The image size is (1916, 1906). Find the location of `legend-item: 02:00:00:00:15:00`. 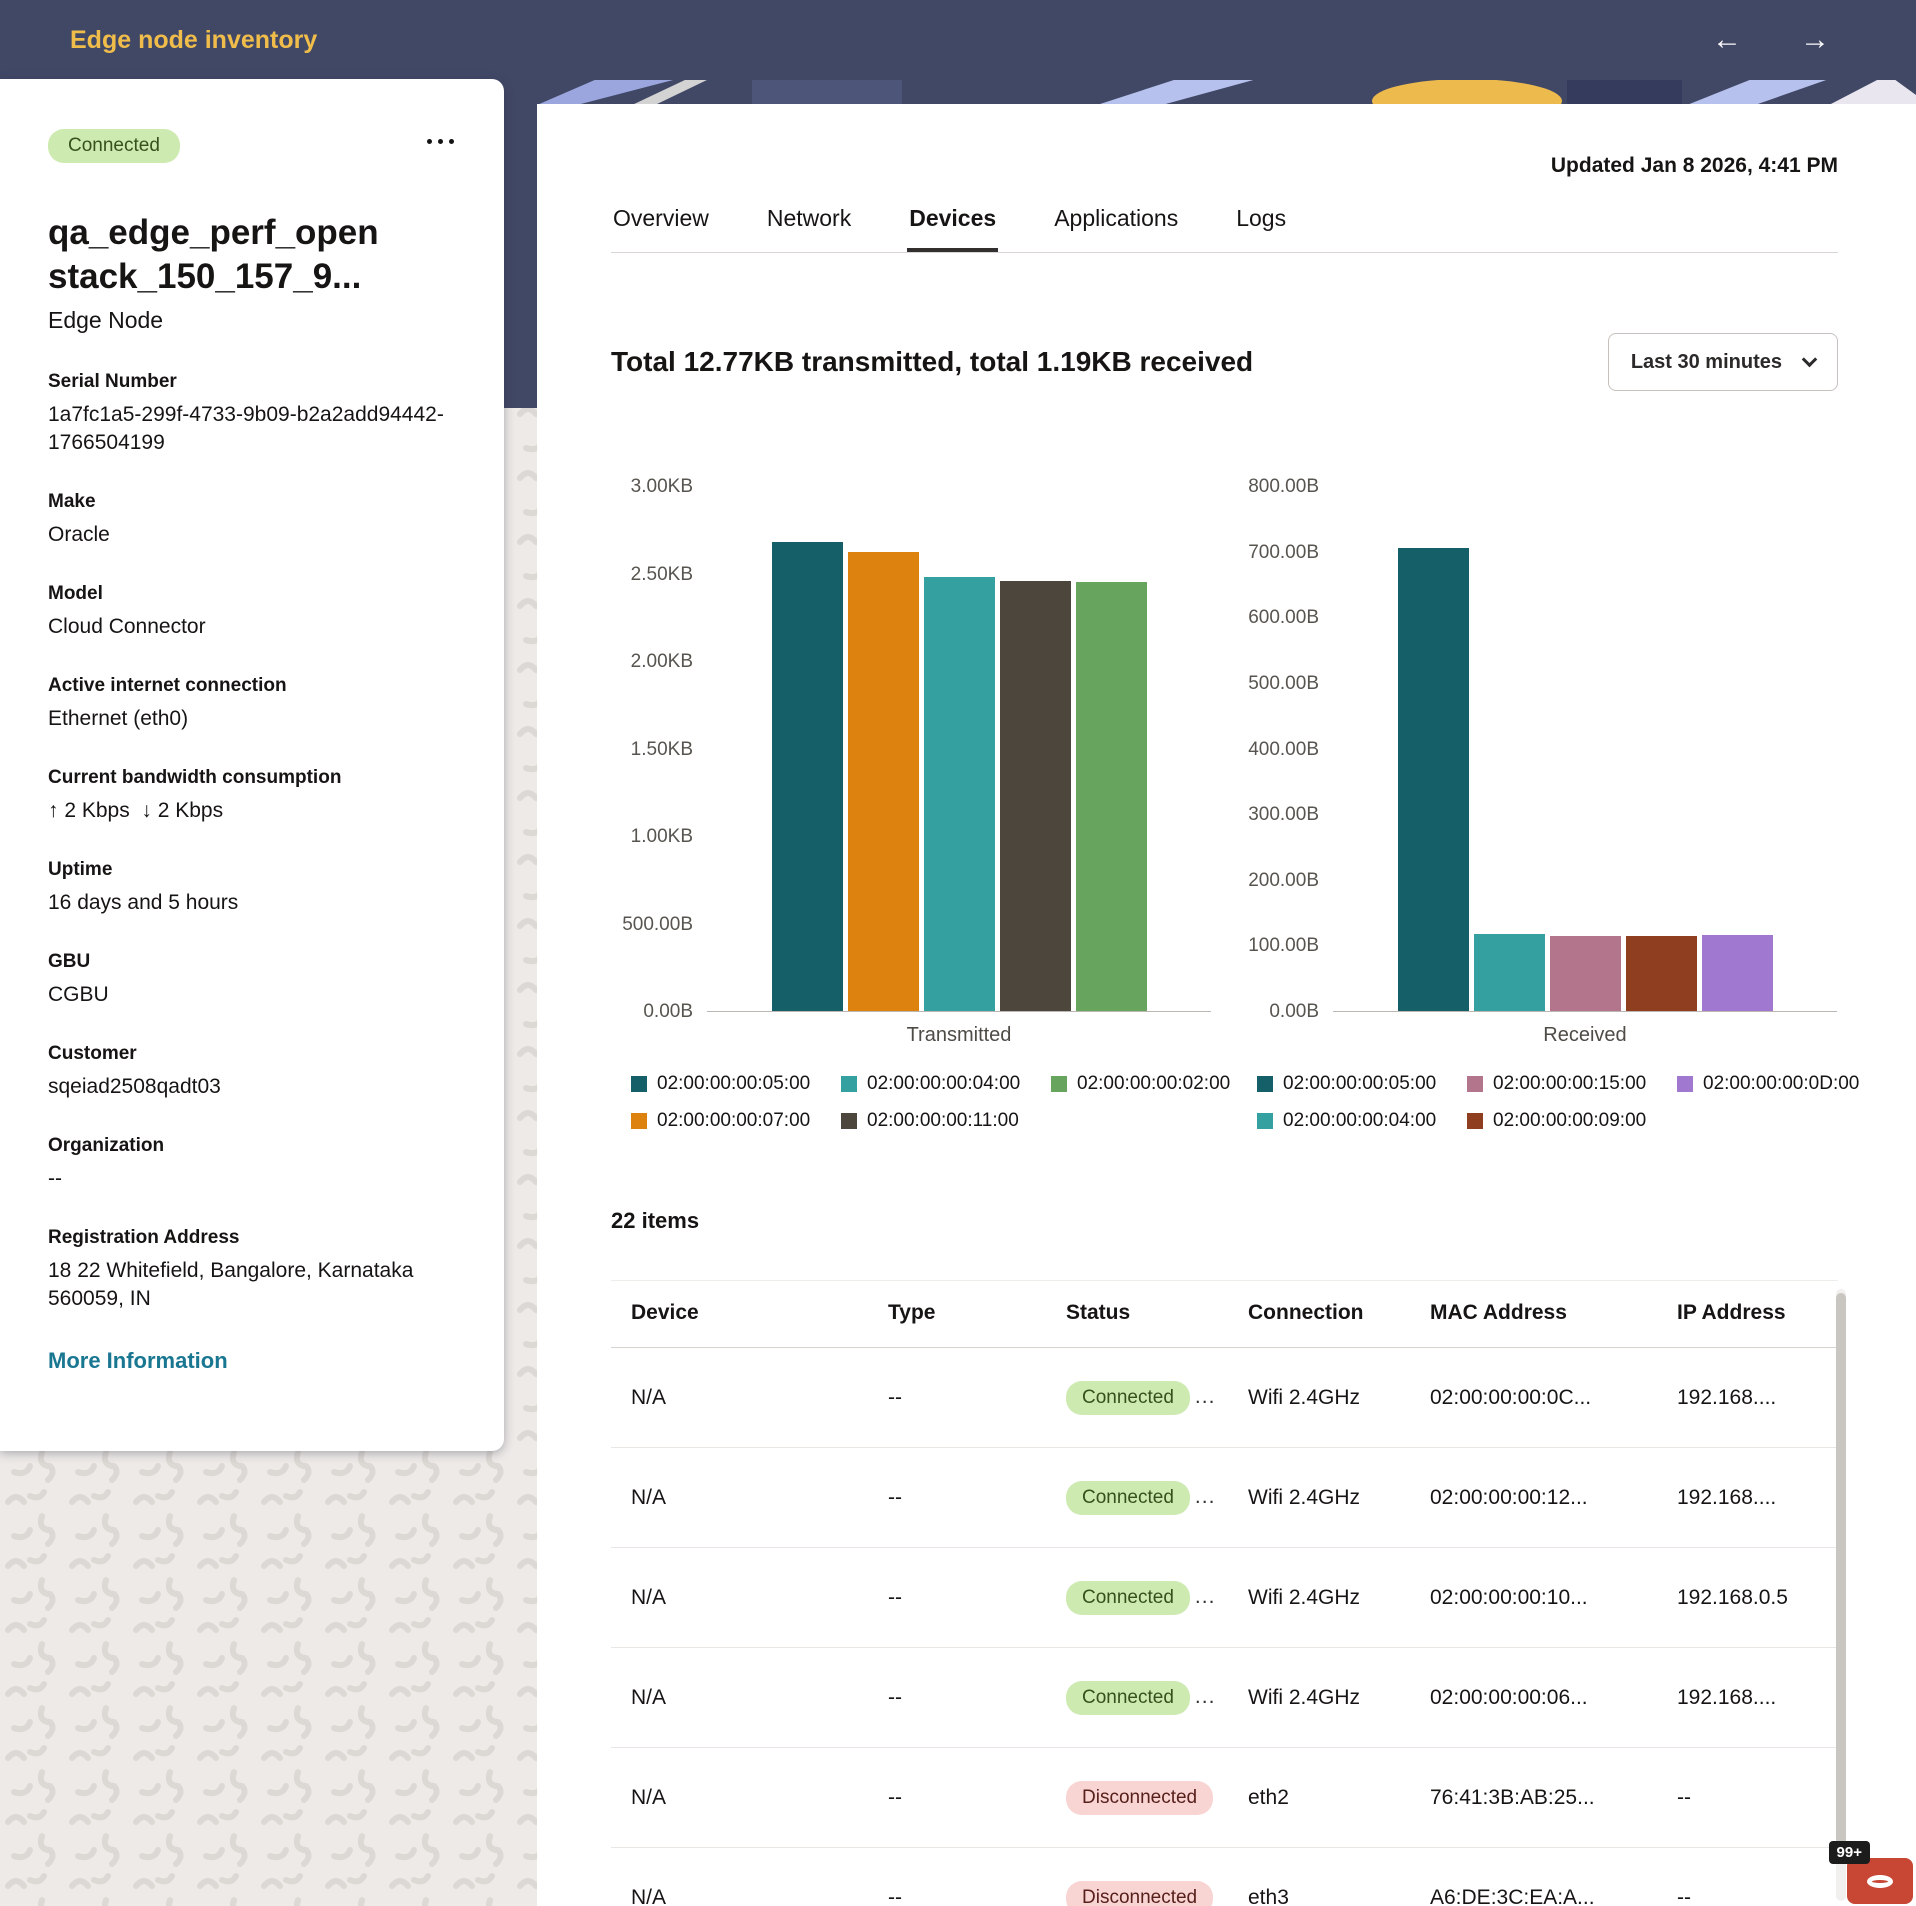

legend-item: 02:00:00:00:15:00 is located at coordinates (1560, 1084).